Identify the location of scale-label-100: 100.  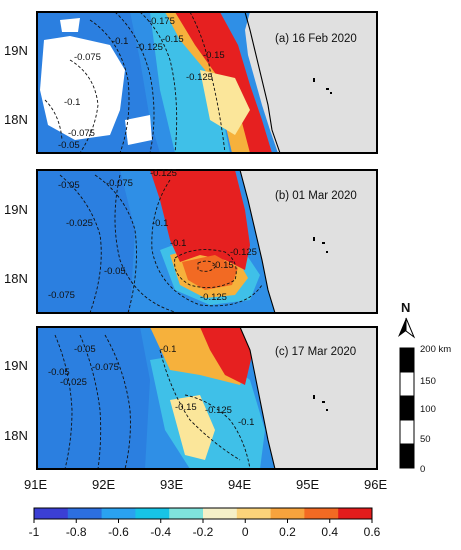
(428, 409).